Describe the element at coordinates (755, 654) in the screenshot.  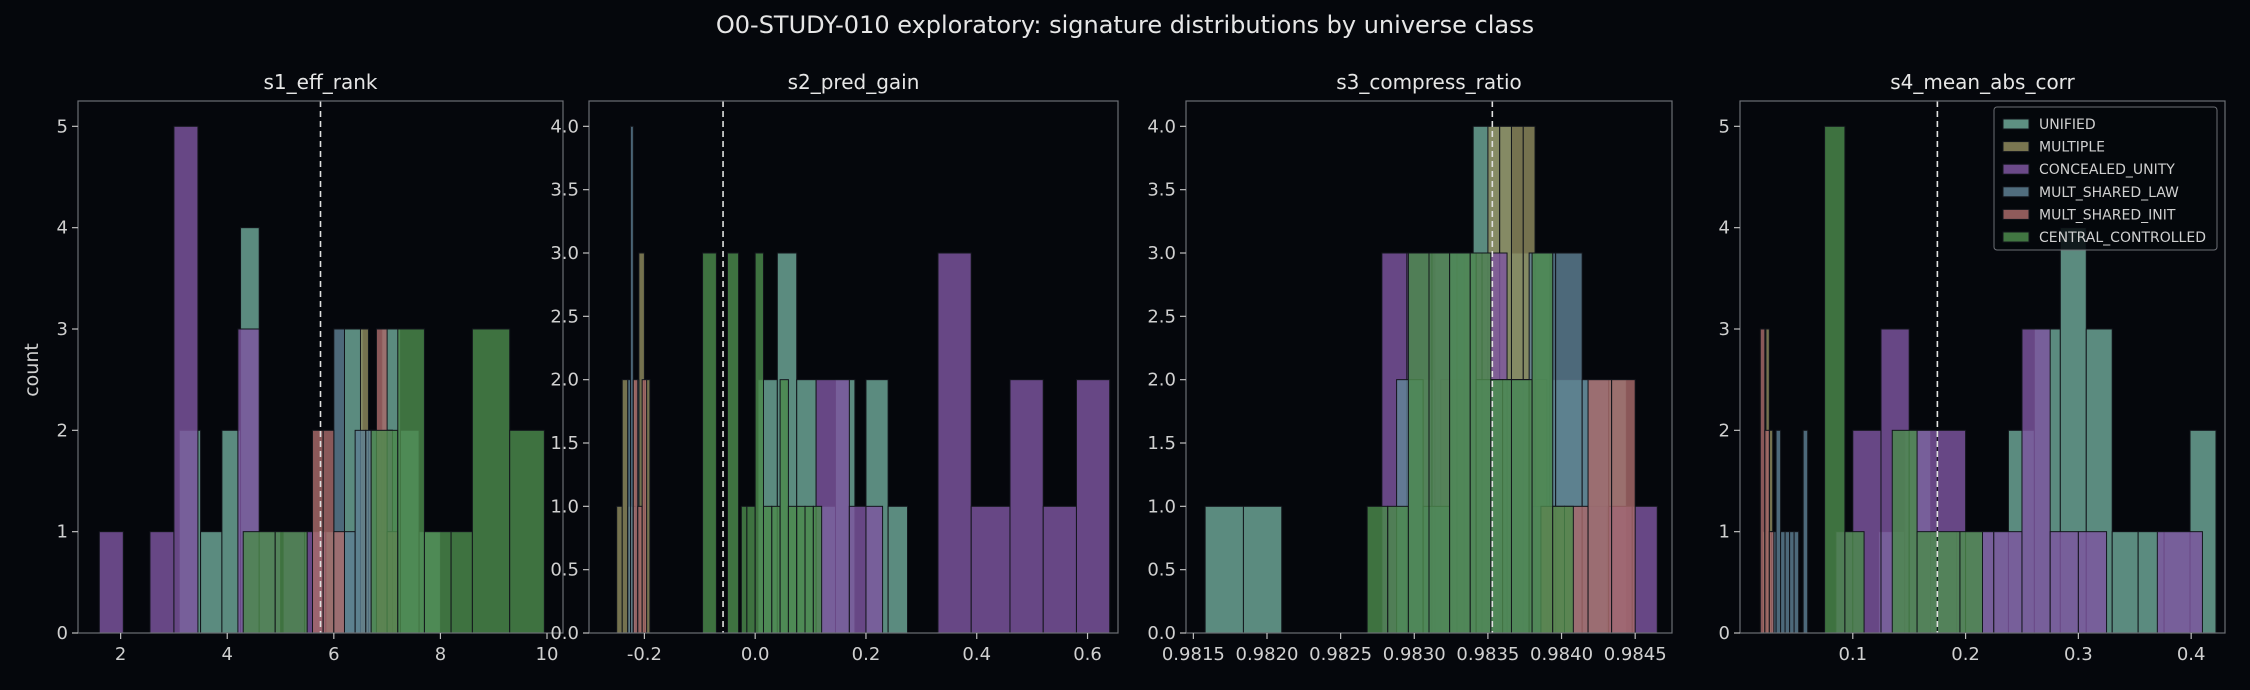
I see `x-tick-label: 0.0` at that location.